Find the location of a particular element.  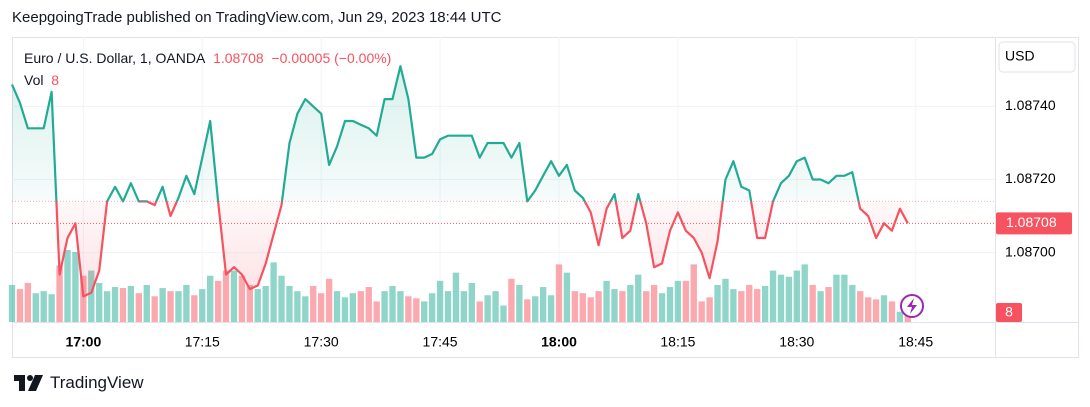

x-tick-label: 17:15 is located at coordinates (202, 342).